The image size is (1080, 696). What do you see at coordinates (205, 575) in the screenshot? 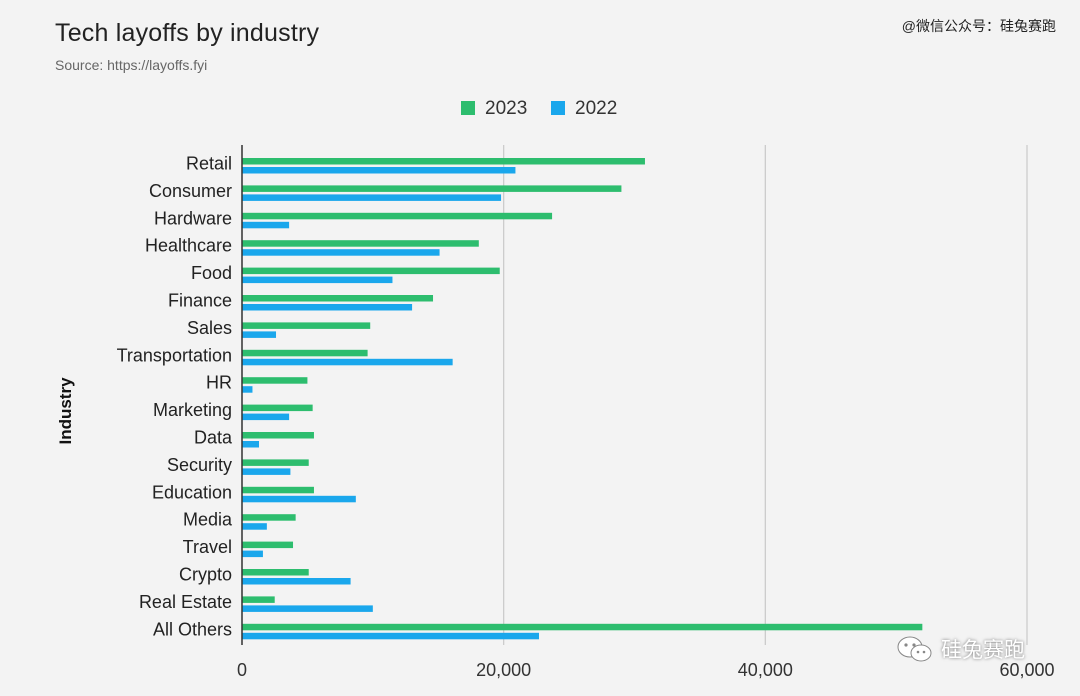
I see `category-label: Crypto` at bounding box center [205, 575].